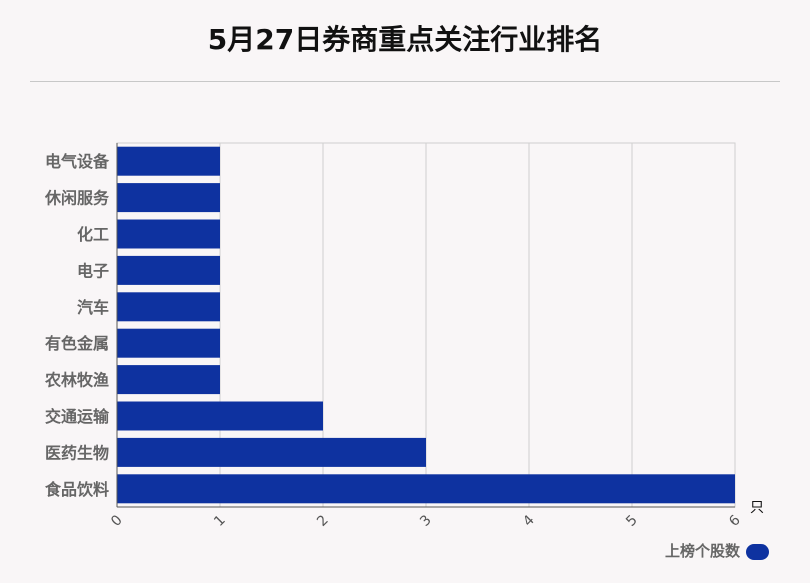  I want to click on x-tick-label: 5, so click(632, 521).